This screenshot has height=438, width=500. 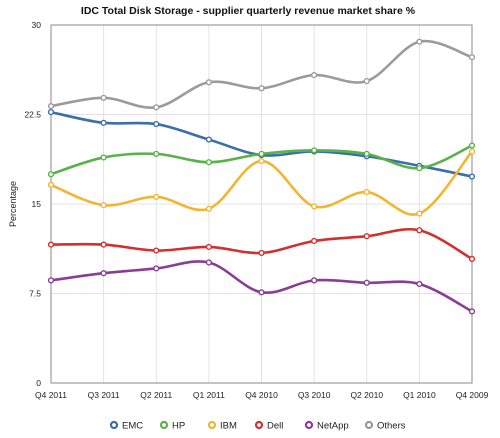 I want to click on legend-marker-ibm, so click(x=212, y=425).